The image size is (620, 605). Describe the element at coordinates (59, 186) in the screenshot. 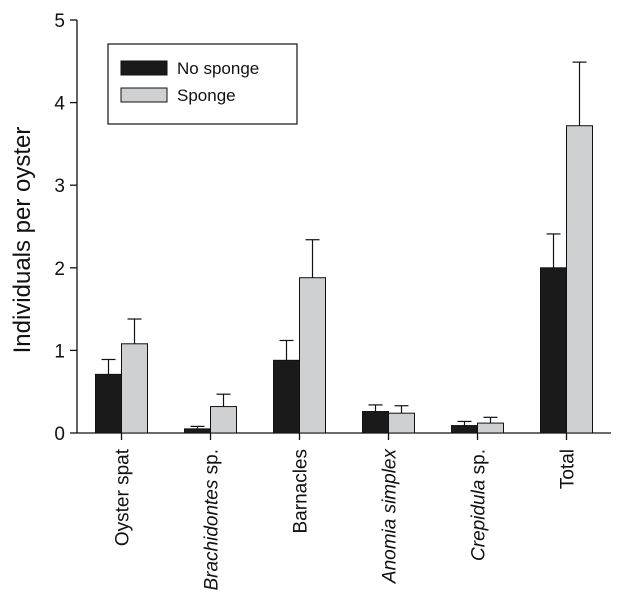

I see `y-tick-label: 3` at that location.